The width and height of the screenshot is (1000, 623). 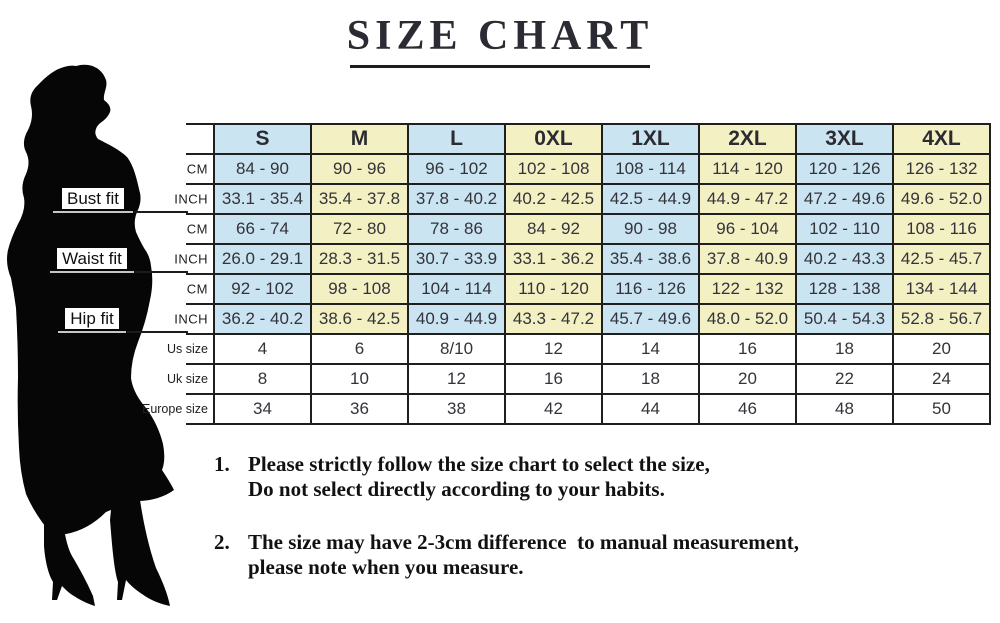 What do you see at coordinates (844, 139) in the screenshot?
I see `size-column-header: 3XL` at bounding box center [844, 139].